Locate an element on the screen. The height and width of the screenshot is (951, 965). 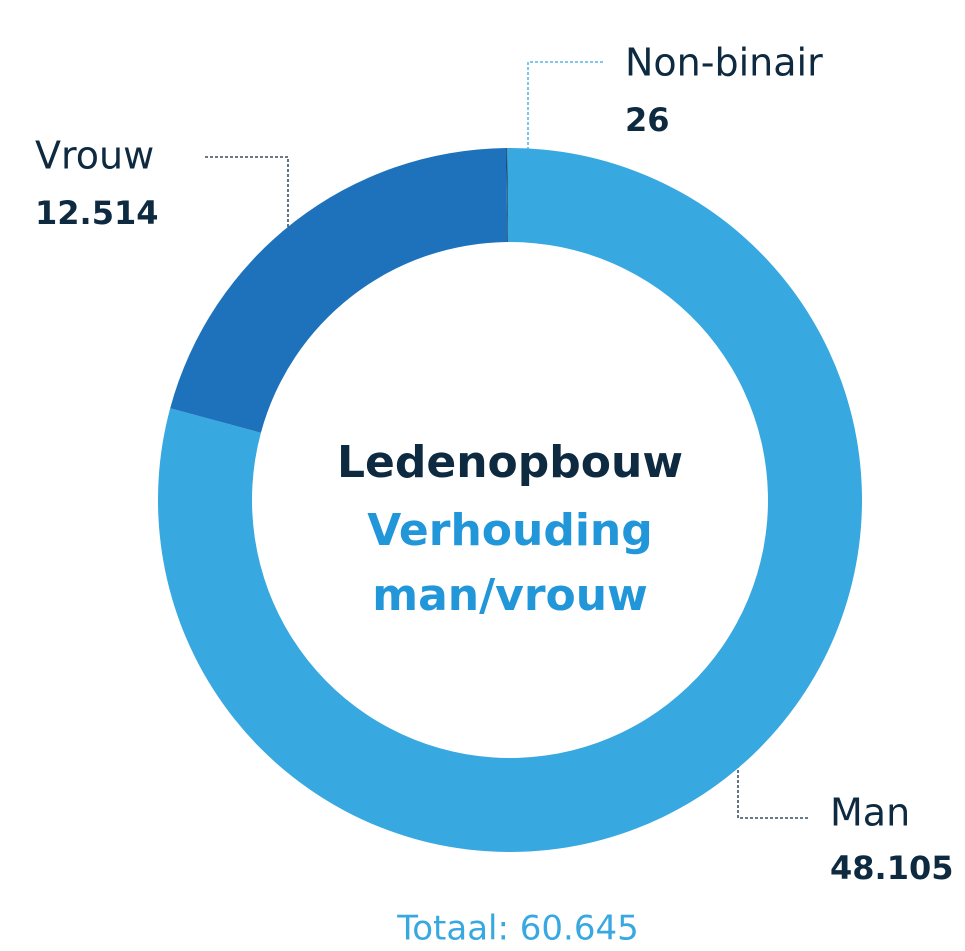
chart-title: Ledenopbouw is located at coordinates (510, 462).